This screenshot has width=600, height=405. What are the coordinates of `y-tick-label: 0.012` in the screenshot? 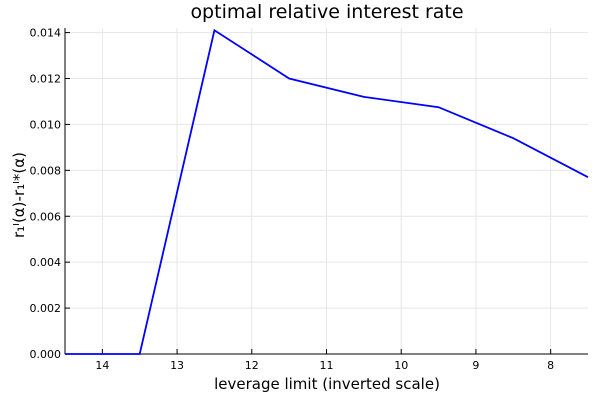 It's located at (46, 79).